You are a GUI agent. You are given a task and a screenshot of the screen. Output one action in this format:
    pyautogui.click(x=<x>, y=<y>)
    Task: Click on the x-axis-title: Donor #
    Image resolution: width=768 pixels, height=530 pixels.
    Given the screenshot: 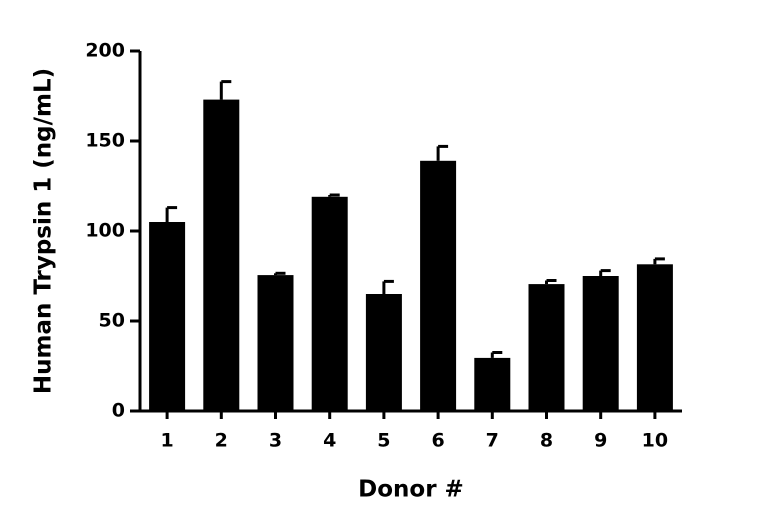 What is the action you would take?
    pyautogui.click(x=411, y=490)
    